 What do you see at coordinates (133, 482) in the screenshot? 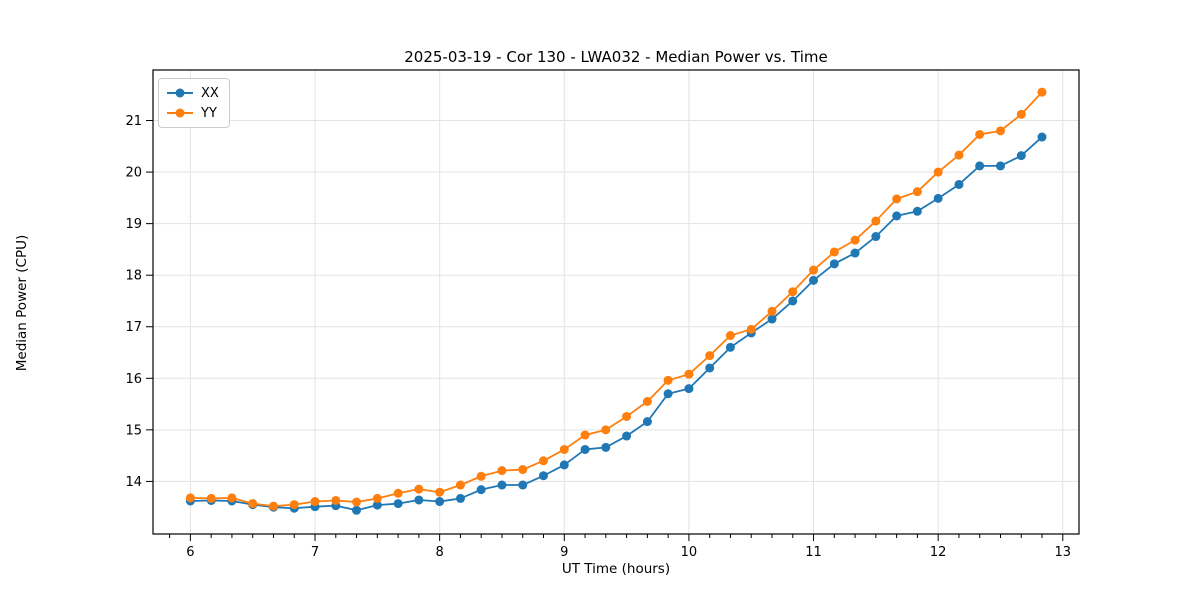
I see `y-tick-label: 14` at bounding box center [133, 482].